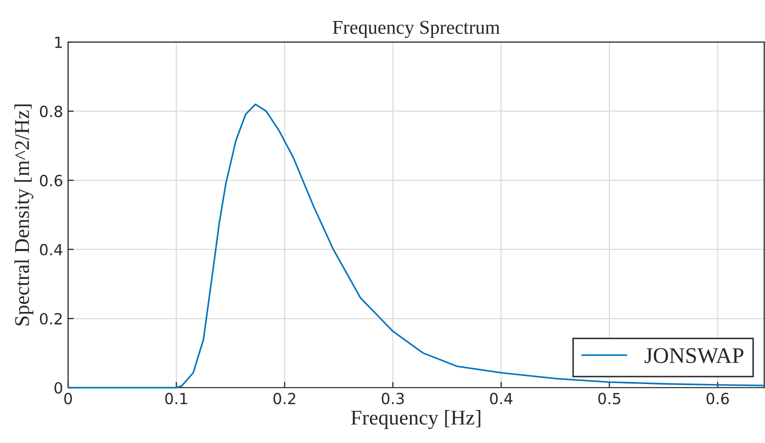 This screenshot has width=765, height=443. Describe the element at coordinates (609, 398) in the screenshot. I see `x-tick-label: 0.5` at that location.